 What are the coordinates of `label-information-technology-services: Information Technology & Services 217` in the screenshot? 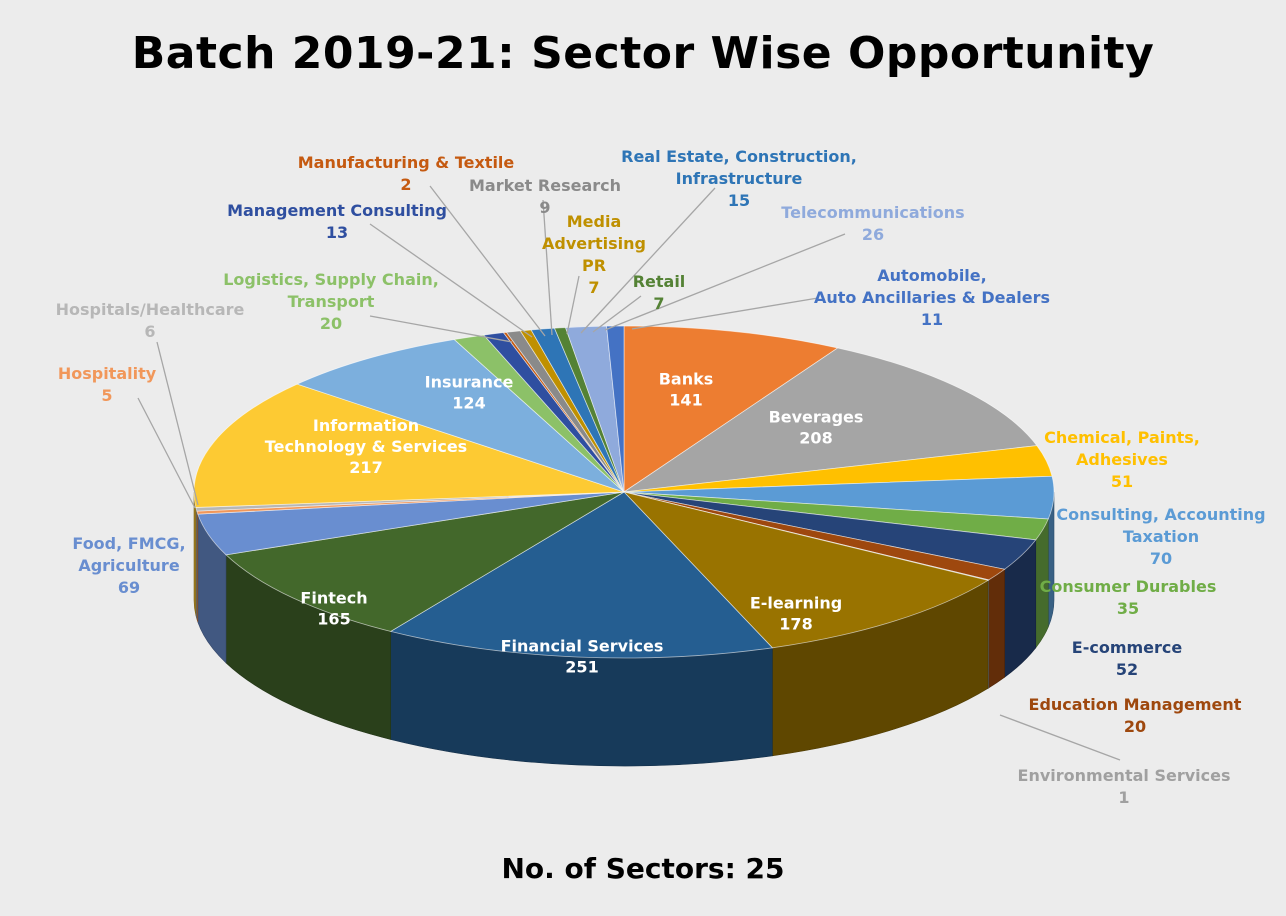 It's located at (366, 446).